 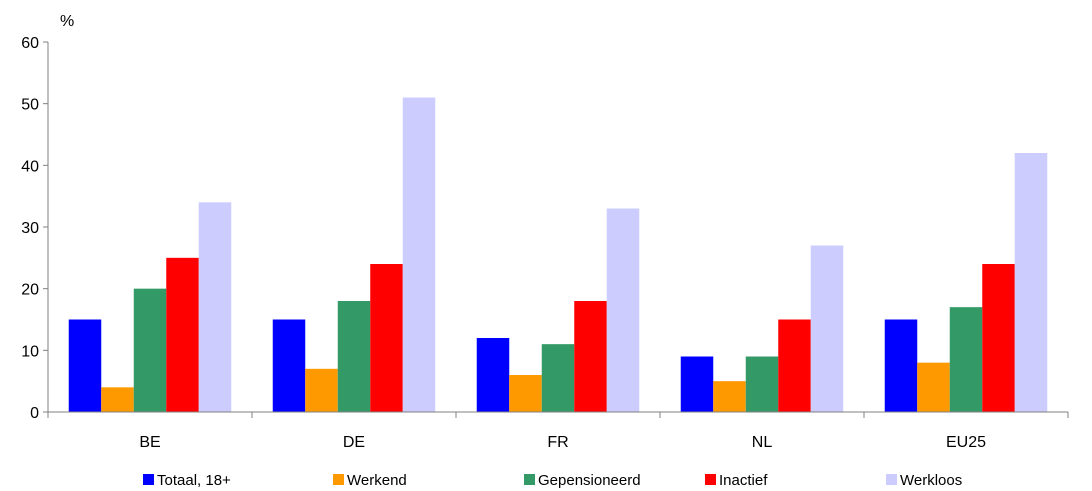 I want to click on legend-label: Totaal, 18+, so click(x=194, y=480).